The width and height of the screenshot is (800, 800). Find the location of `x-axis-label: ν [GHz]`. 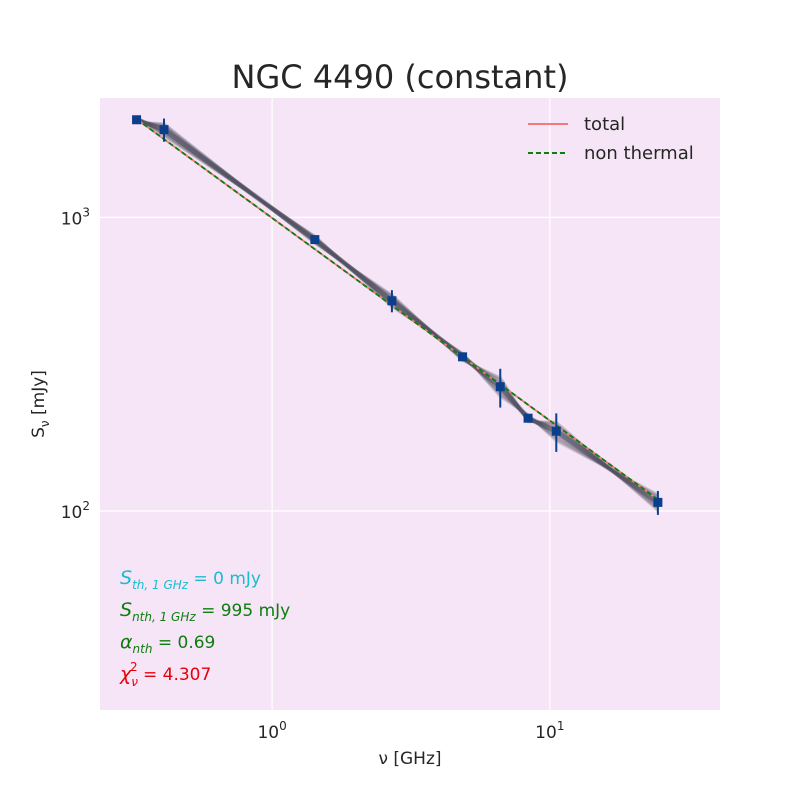

x-axis-label: ν [GHz] is located at coordinates (409, 759).